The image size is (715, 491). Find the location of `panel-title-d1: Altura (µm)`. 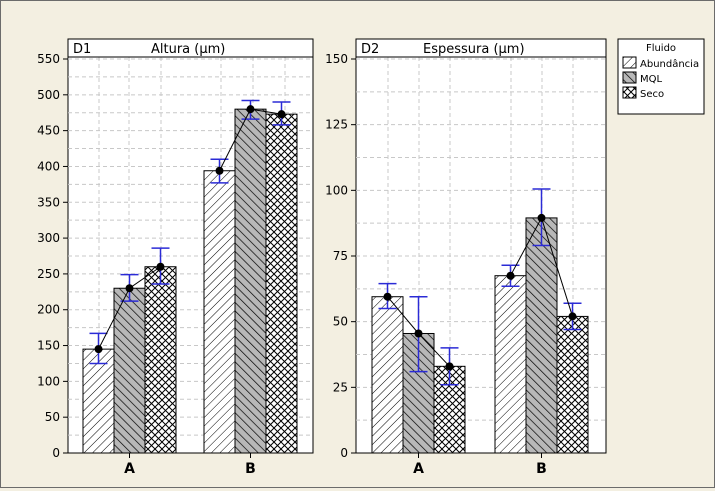

panel-title-d1: Altura (µm) is located at coordinates (188, 49).